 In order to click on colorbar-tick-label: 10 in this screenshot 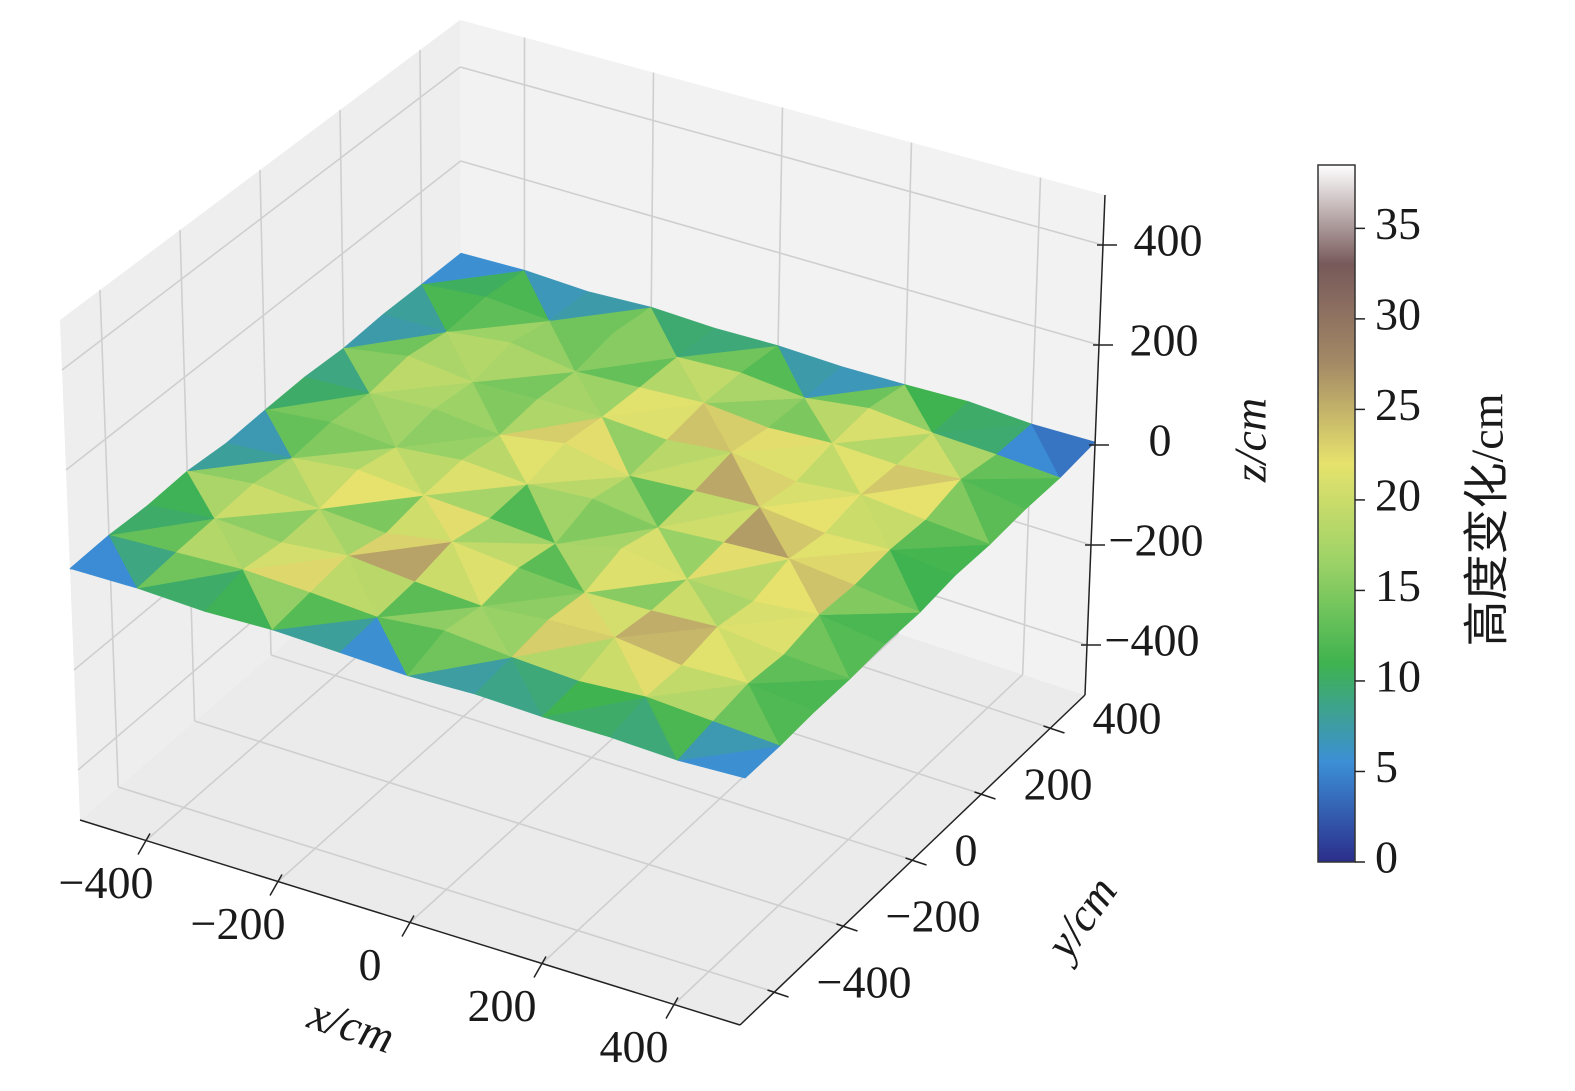, I will do `click(1398, 676)`.